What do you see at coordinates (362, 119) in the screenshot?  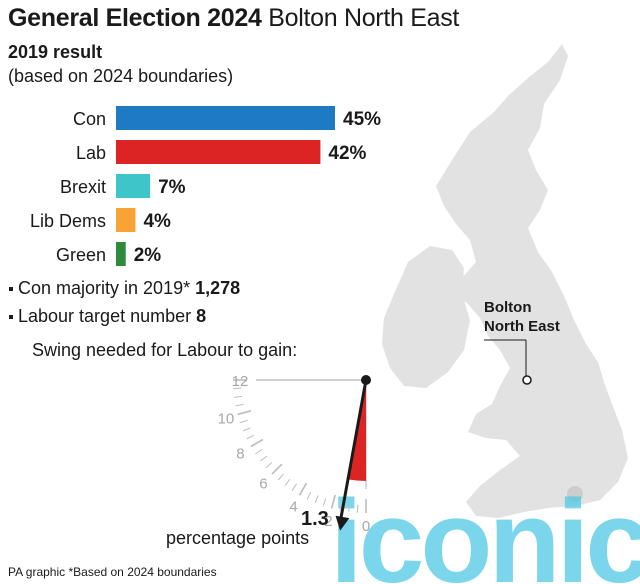 I see `bar-value-label: 45%` at bounding box center [362, 119].